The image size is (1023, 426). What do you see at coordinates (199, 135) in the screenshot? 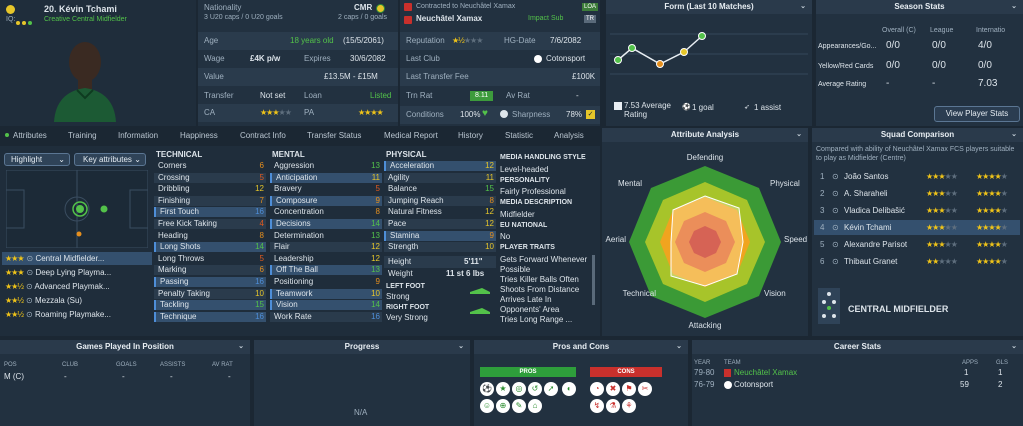
I see `tab-happiness: Happiness` at bounding box center [199, 135].